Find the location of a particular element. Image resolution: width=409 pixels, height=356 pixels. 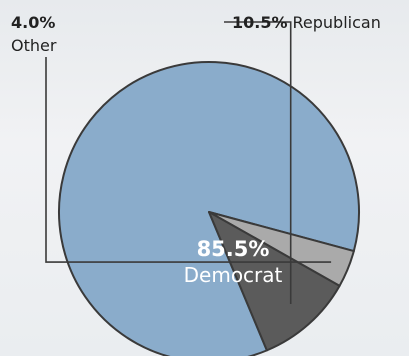

democrat-name-label: Democrat is located at coordinates (233, 275).